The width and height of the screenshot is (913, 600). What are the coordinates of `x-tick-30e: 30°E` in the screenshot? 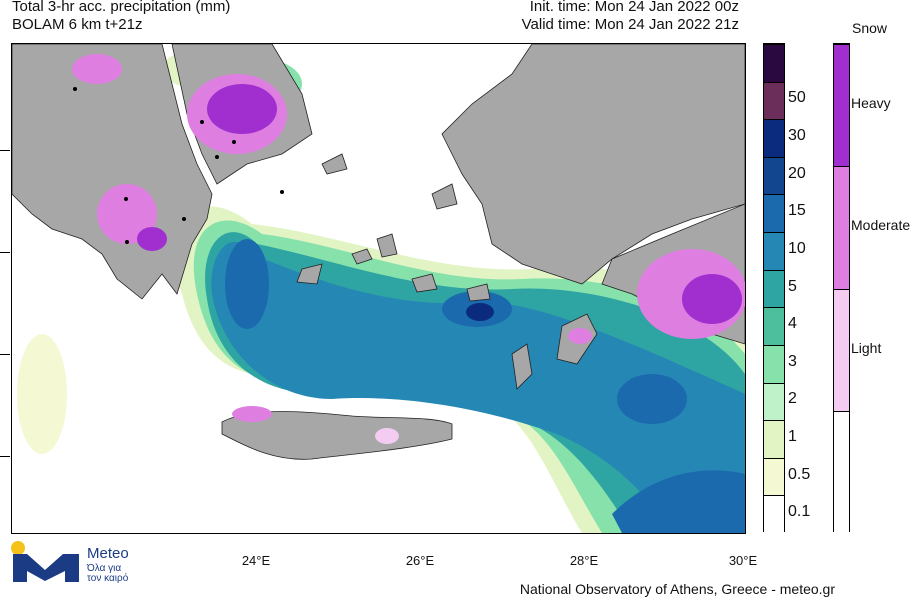 It's located at (743, 560).